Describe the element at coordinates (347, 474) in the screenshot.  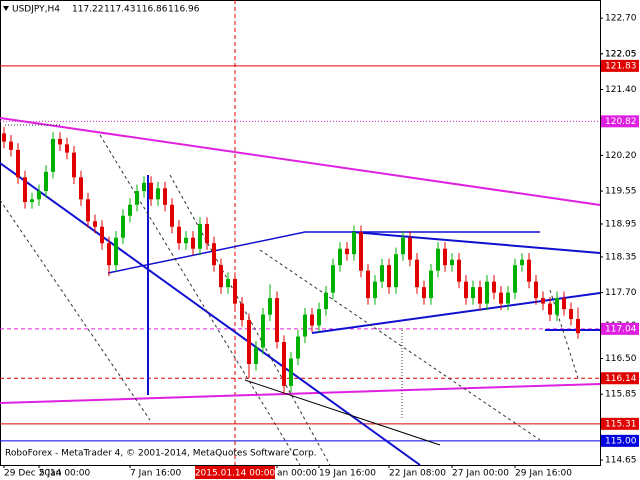
I see `x-tick-label: 19 Jan 16:00` at that location.